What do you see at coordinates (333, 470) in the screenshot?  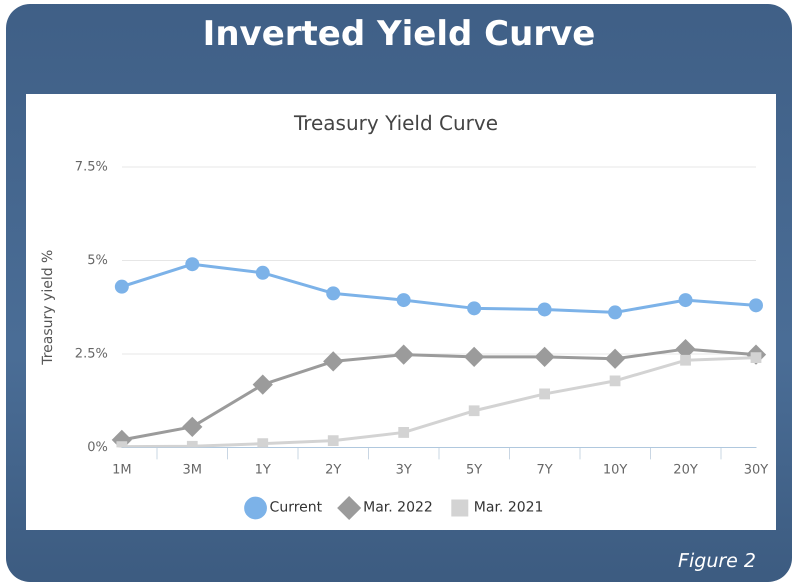 I see `x-tick-label: 2Y` at bounding box center [333, 470].